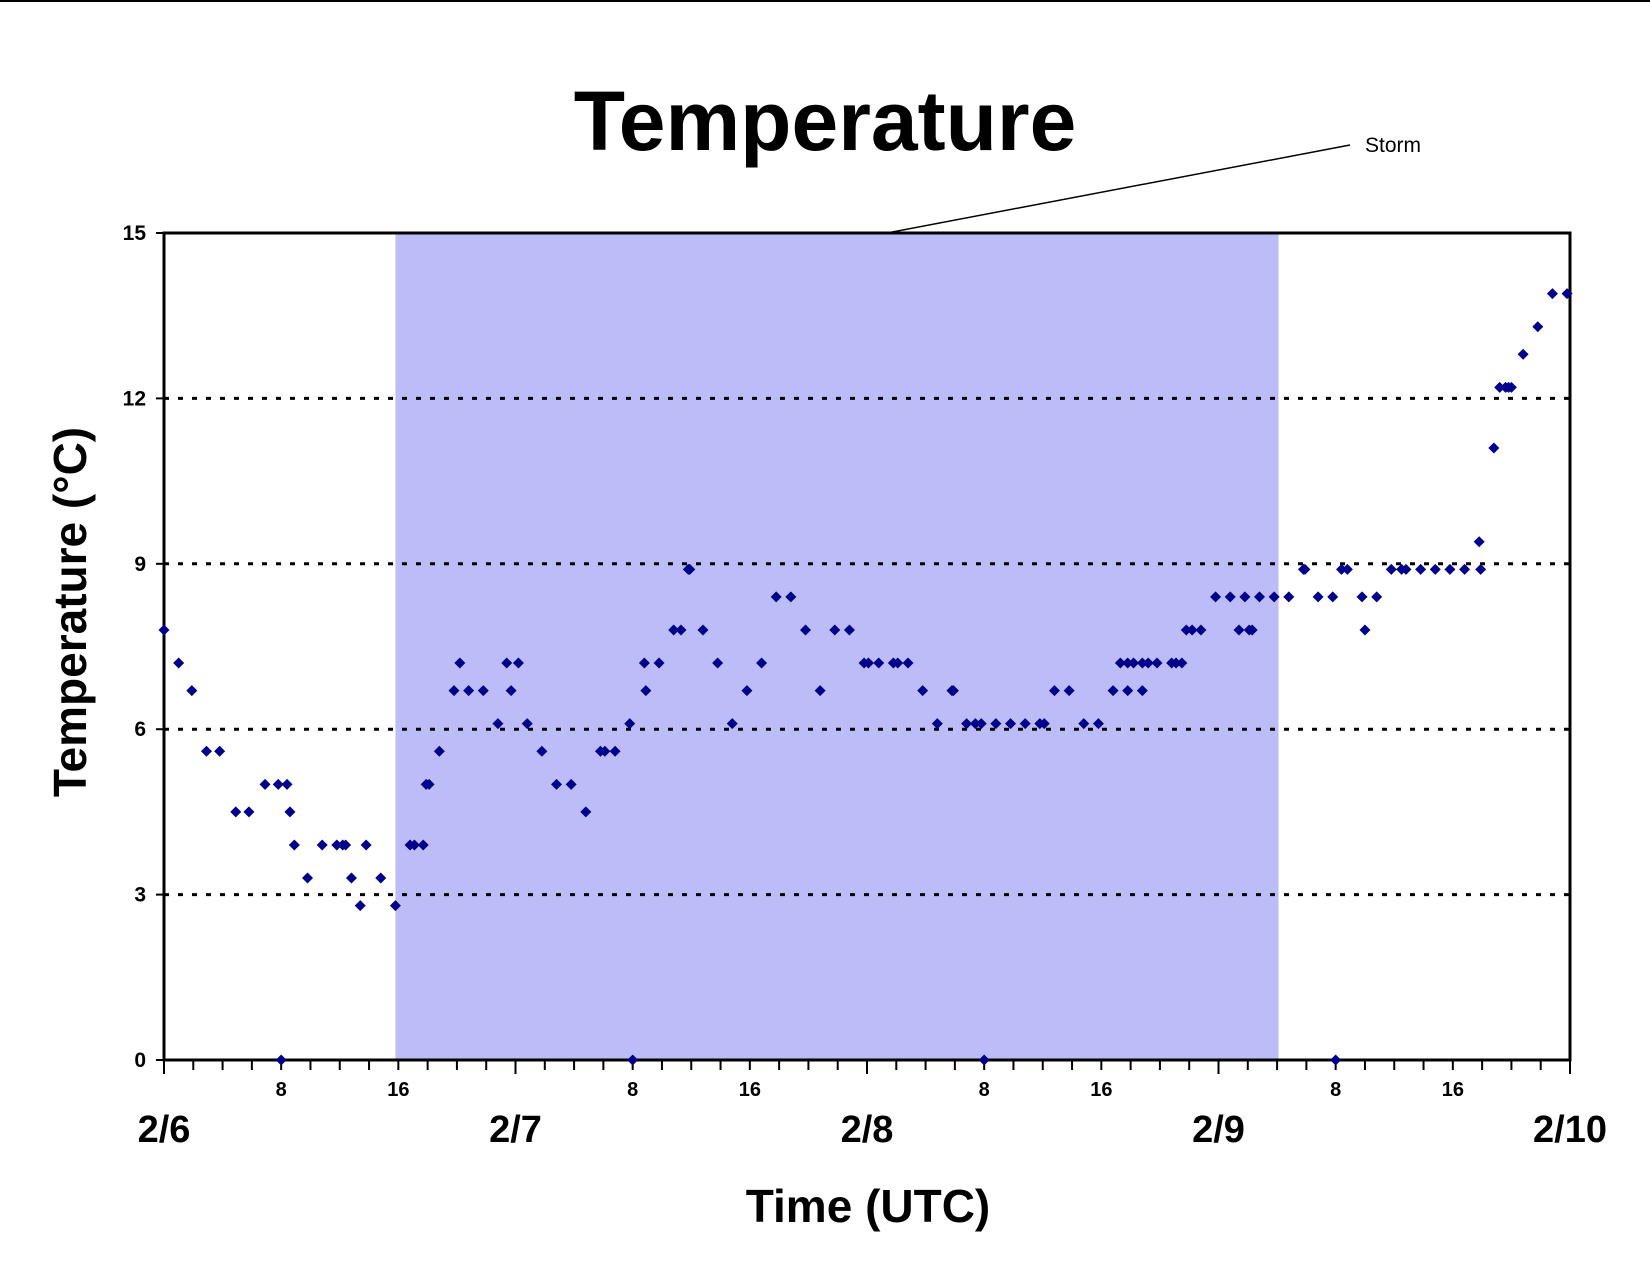 The image size is (1650, 1275). Describe the element at coordinates (868, 1206) in the screenshot. I see `x-axis-label: Time (UTC)` at that location.